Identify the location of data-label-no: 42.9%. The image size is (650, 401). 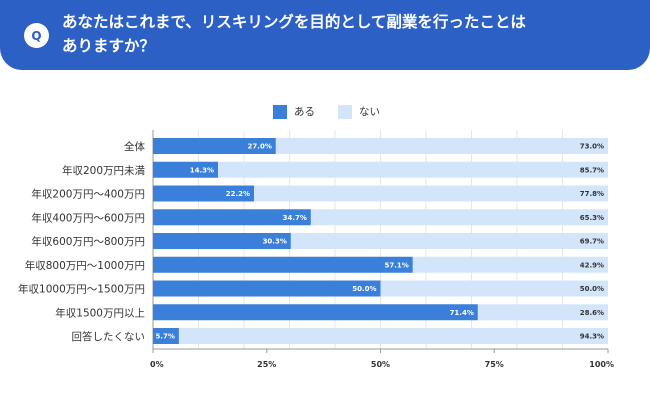
(592, 265).